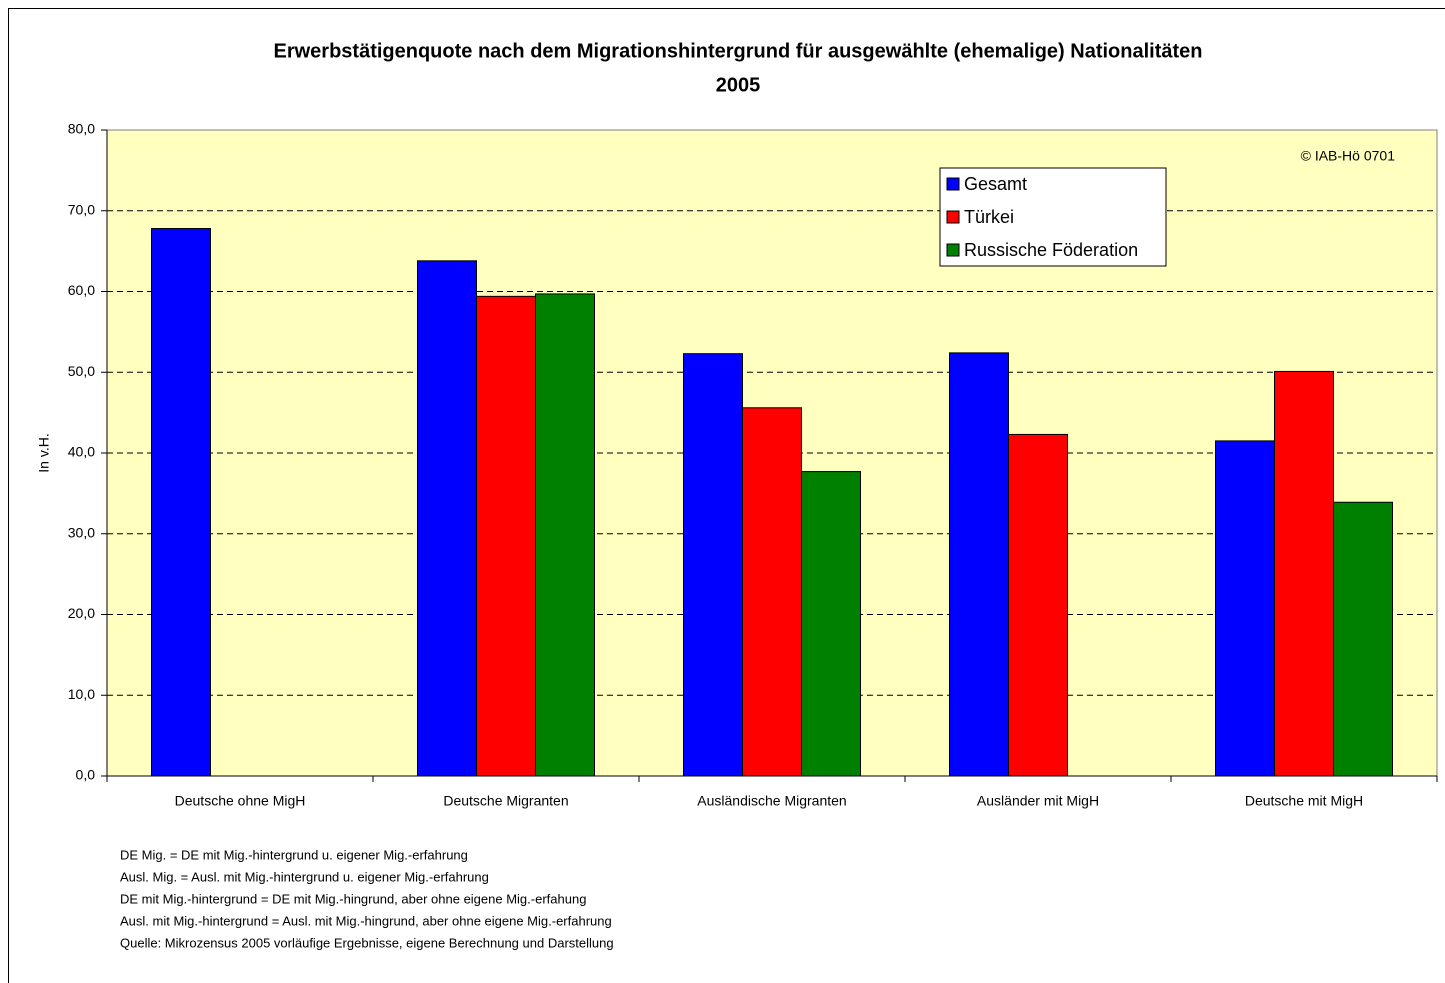  Describe the element at coordinates (81, 452) in the screenshot. I see `y-tick-label: 40,0` at that location.